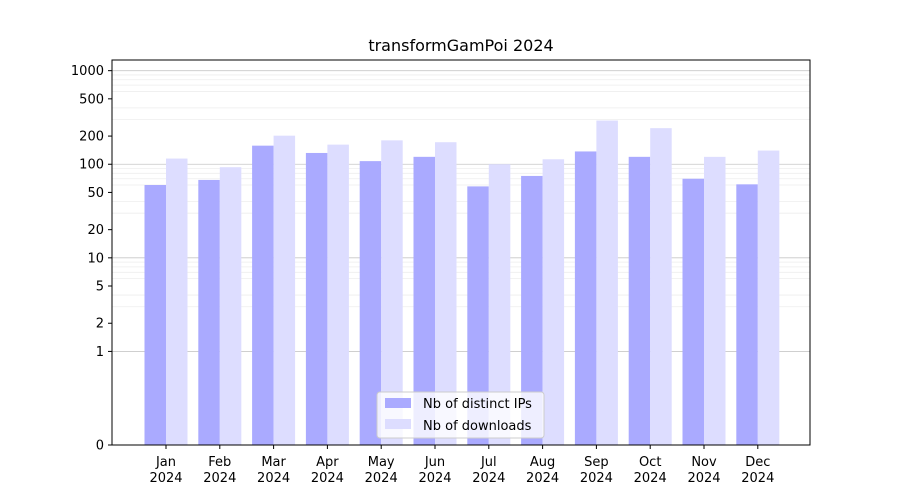 Image resolution: width=900 pixels, height=504 pixels. What do you see at coordinates (650, 462) in the screenshot?
I see `x-tick-label-month: Oct` at bounding box center [650, 462].